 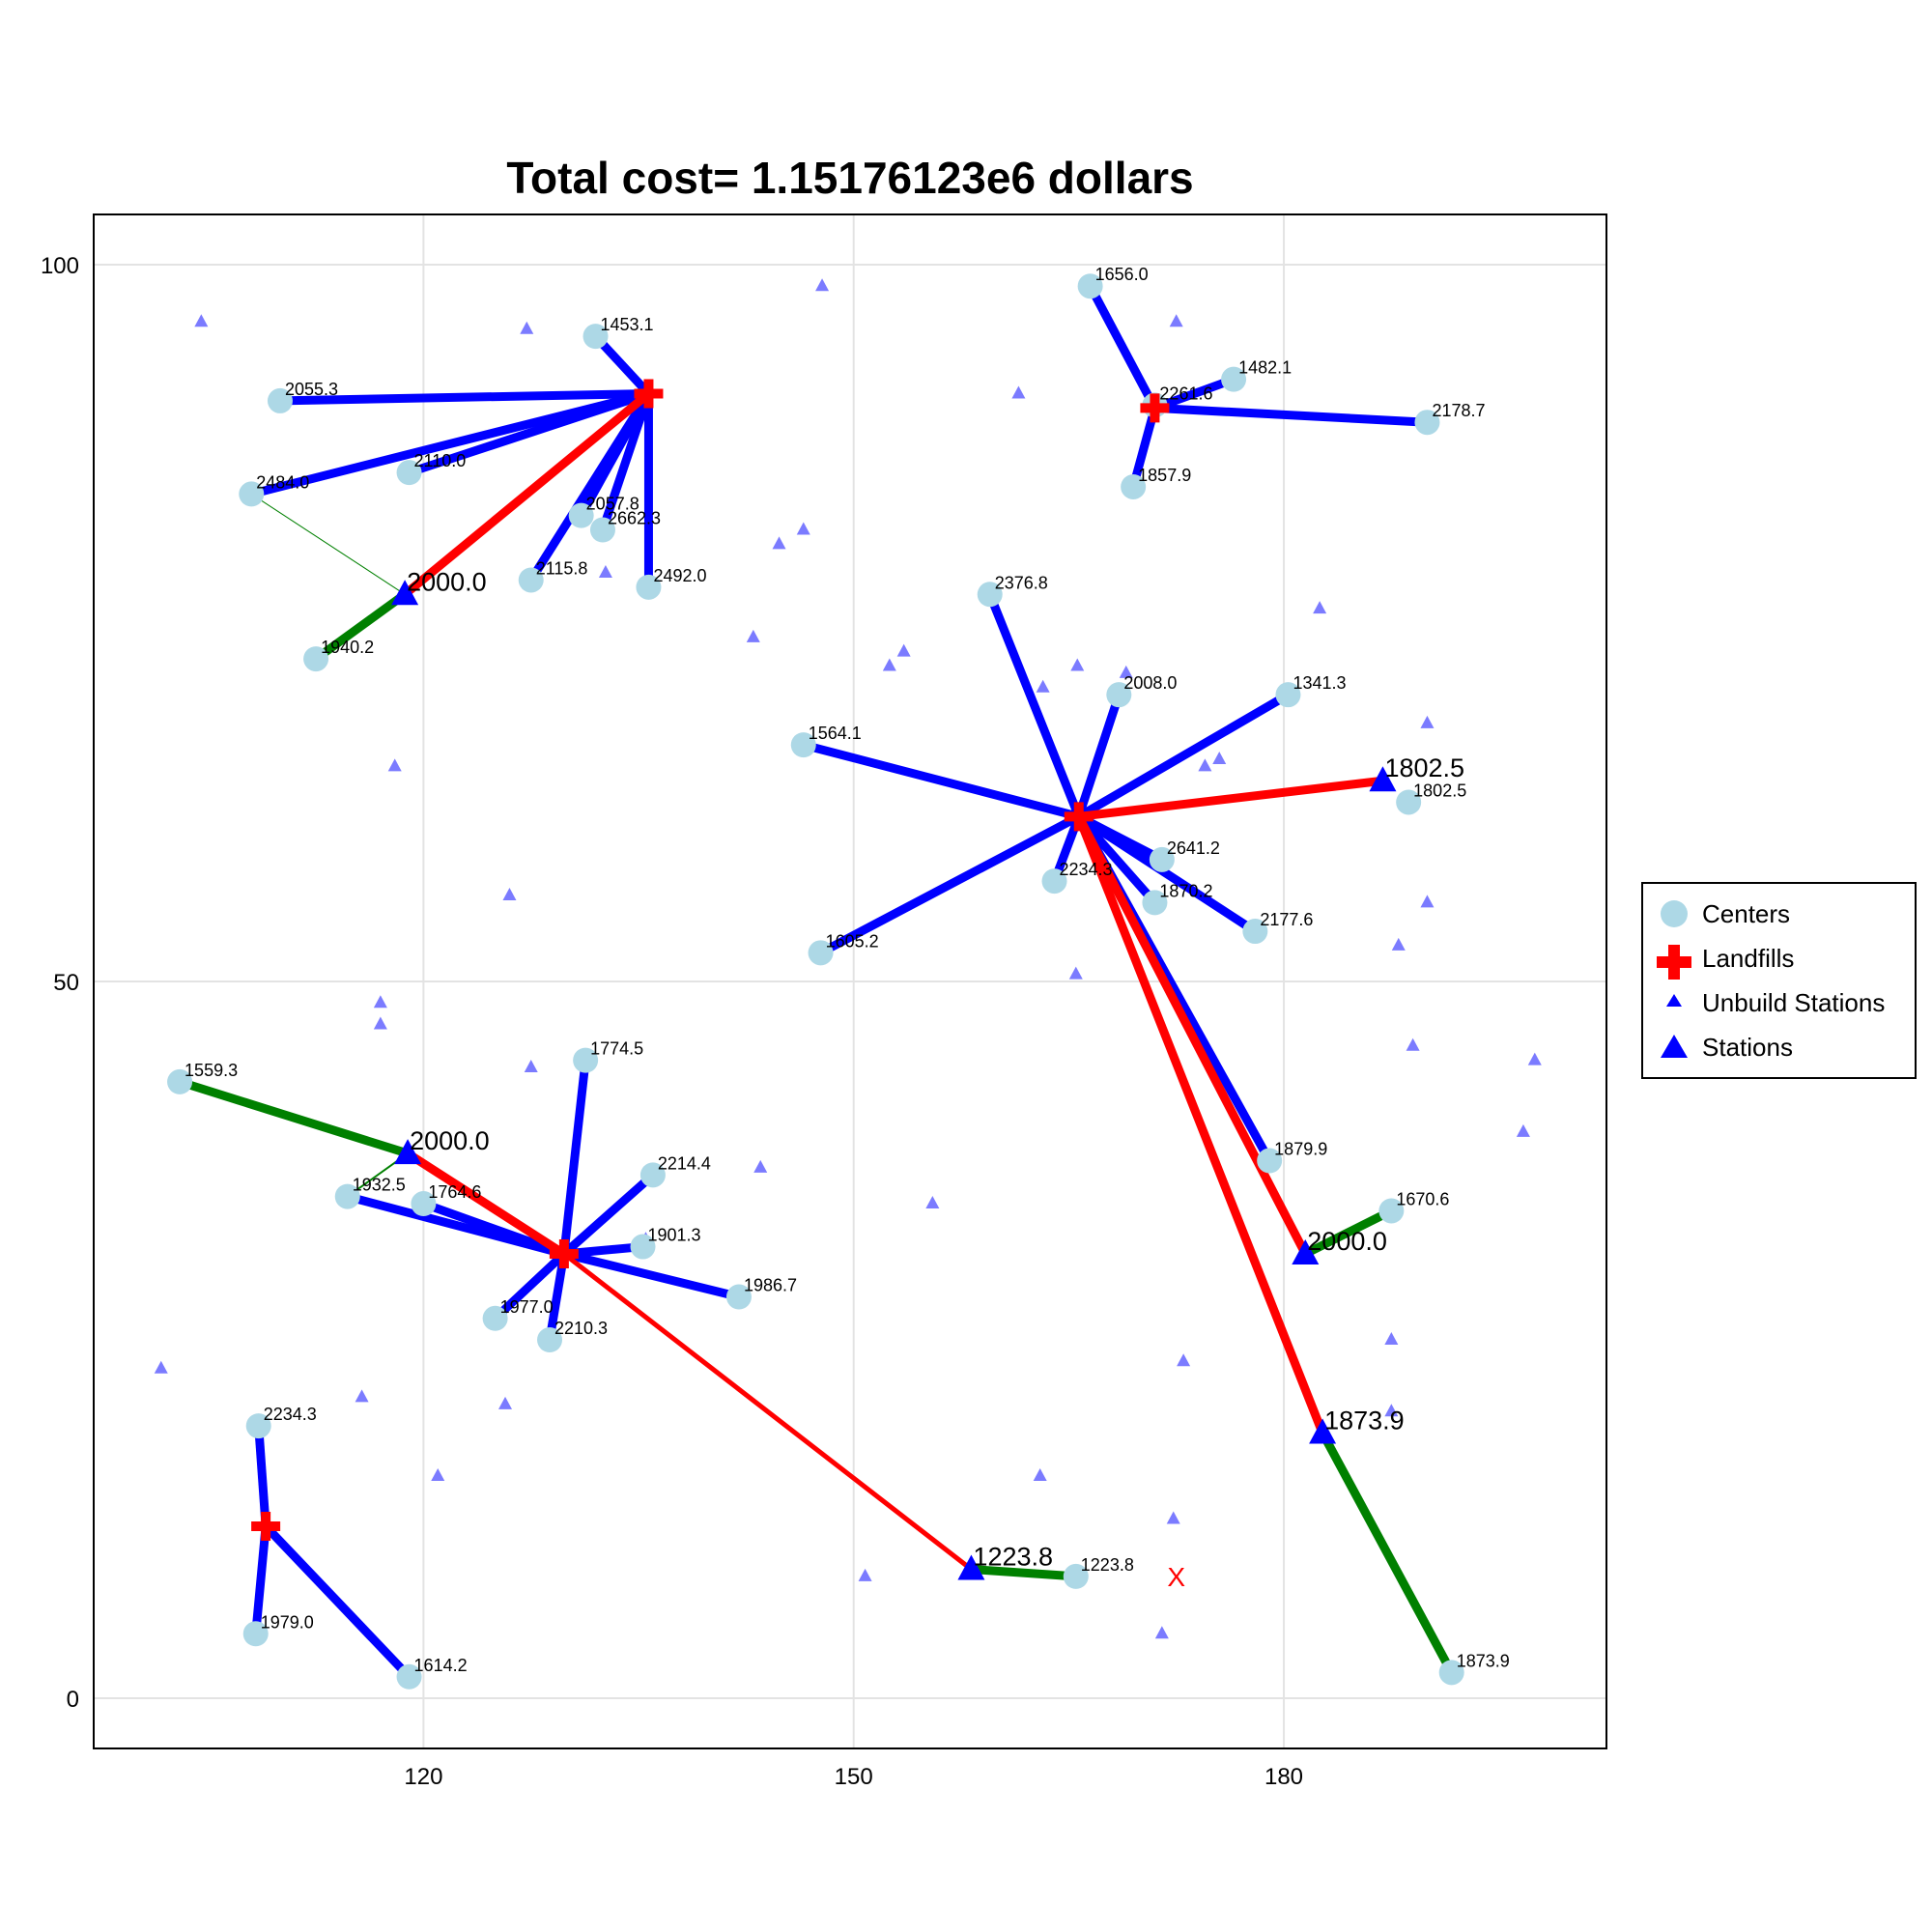 I want to click on center-label: 2210.3, so click(x=581, y=1328).